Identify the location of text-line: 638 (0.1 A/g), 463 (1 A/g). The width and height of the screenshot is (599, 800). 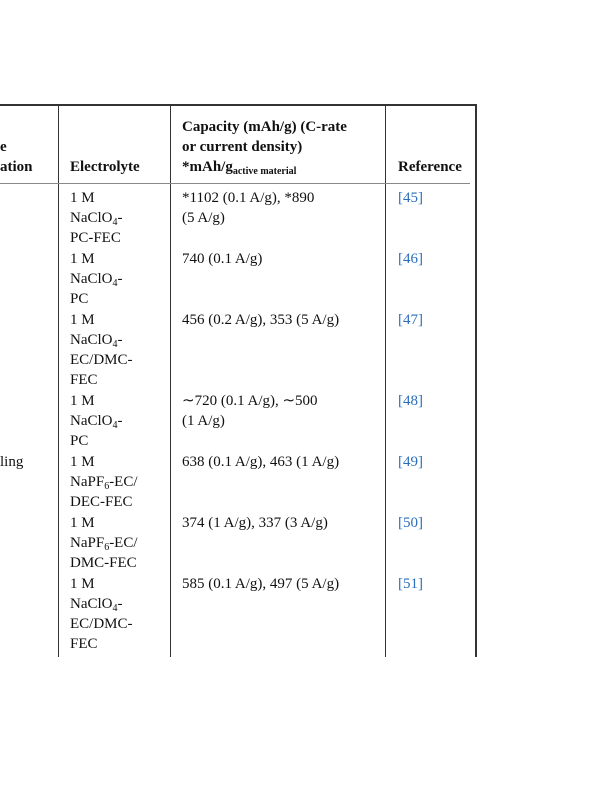
(261, 462).